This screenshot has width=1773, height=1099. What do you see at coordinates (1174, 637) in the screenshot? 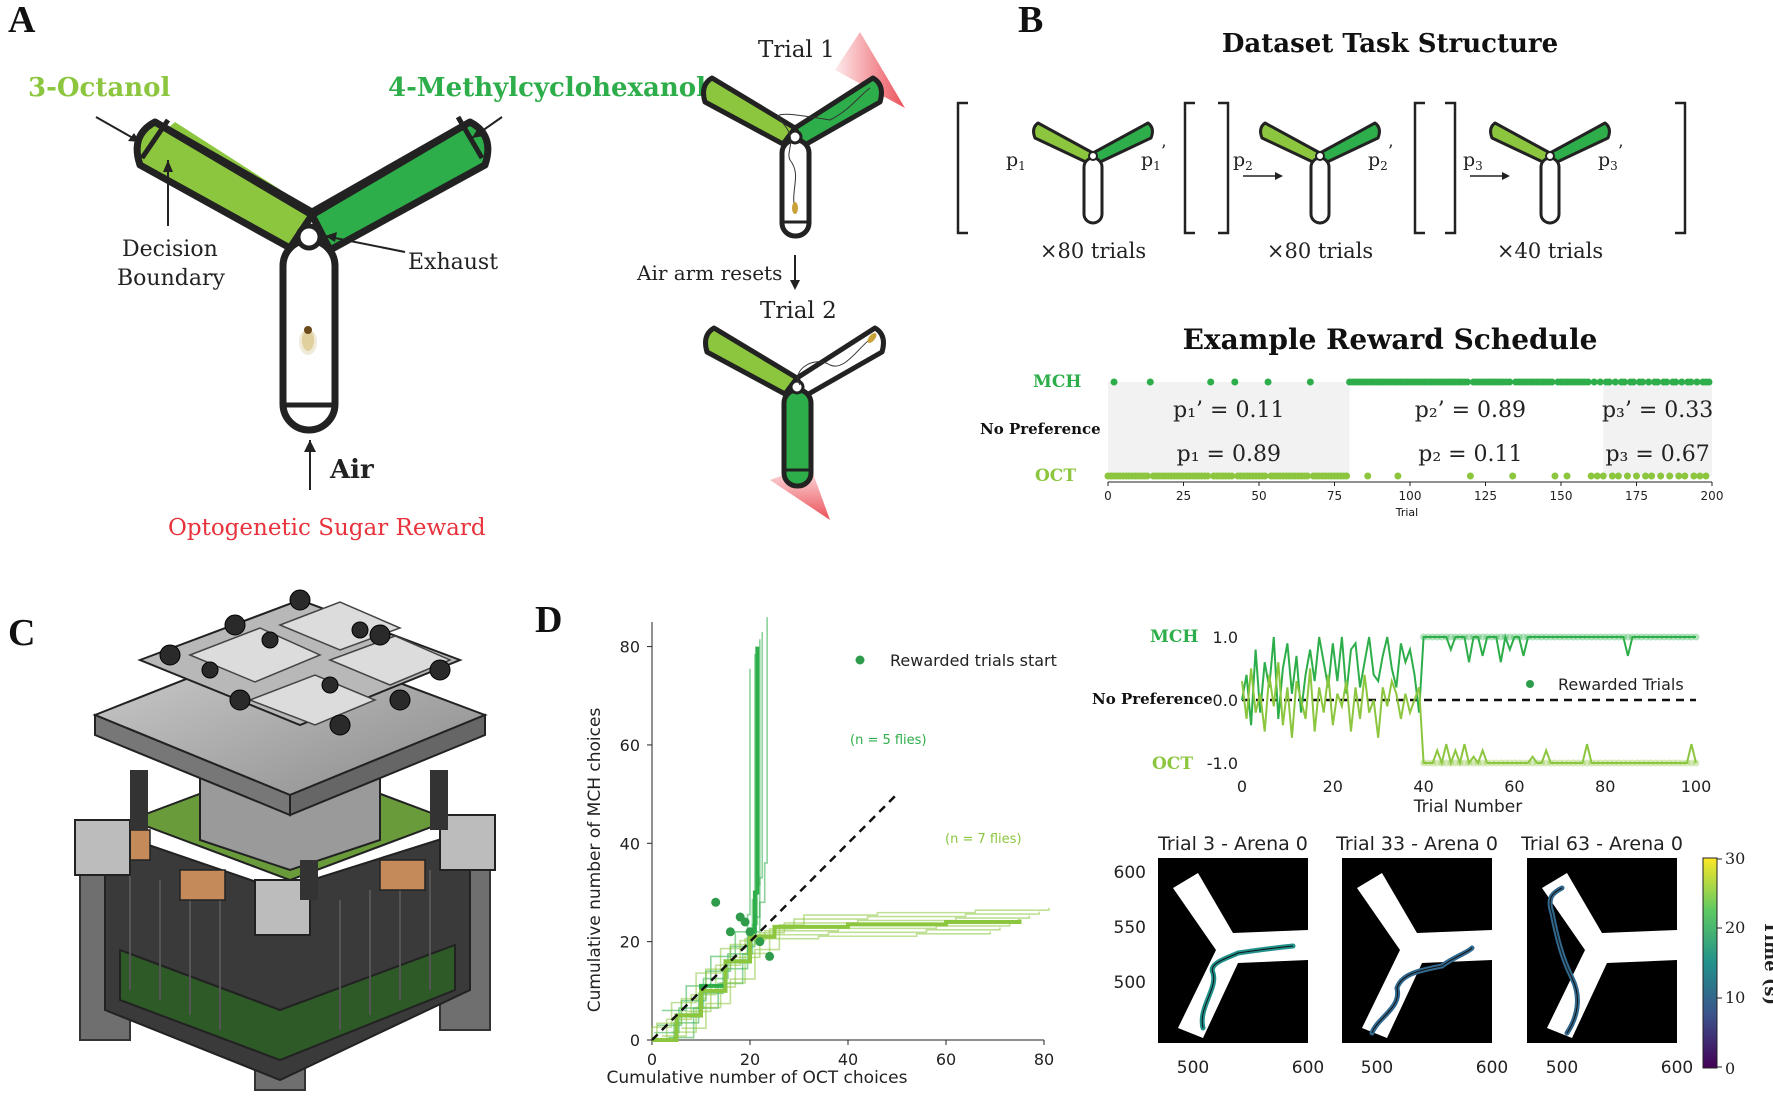
I see `pref-ylabel-mch: MCH` at bounding box center [1174, 637].